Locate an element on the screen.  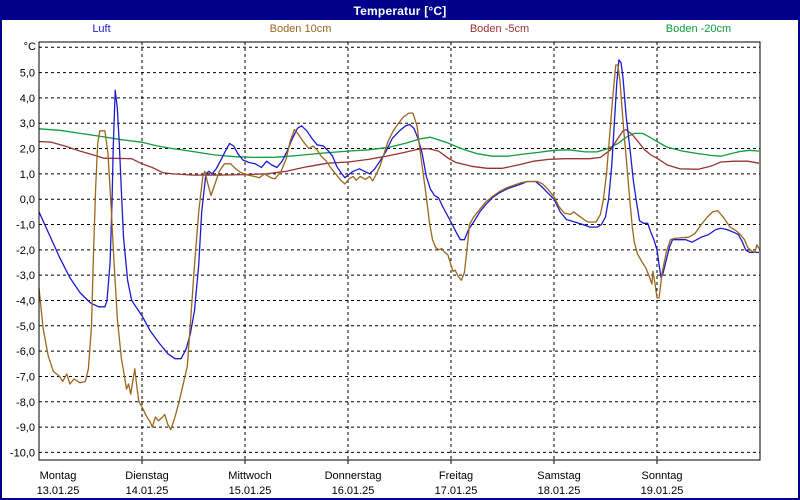
x-day-label: Freitag is located at coordinates (456, 476).